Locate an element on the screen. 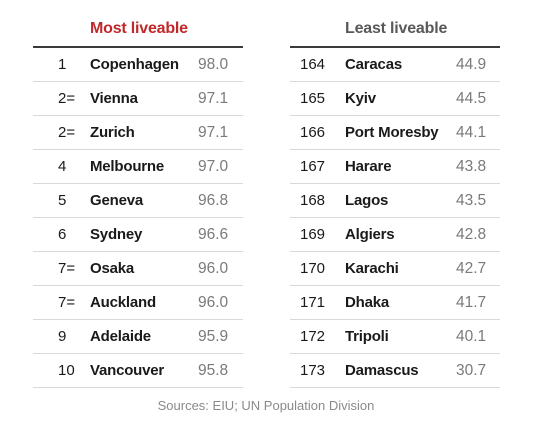 The width and height of the screenshot is (550, 432). score-cell: 97.0 is located at coordinates (213, 166).